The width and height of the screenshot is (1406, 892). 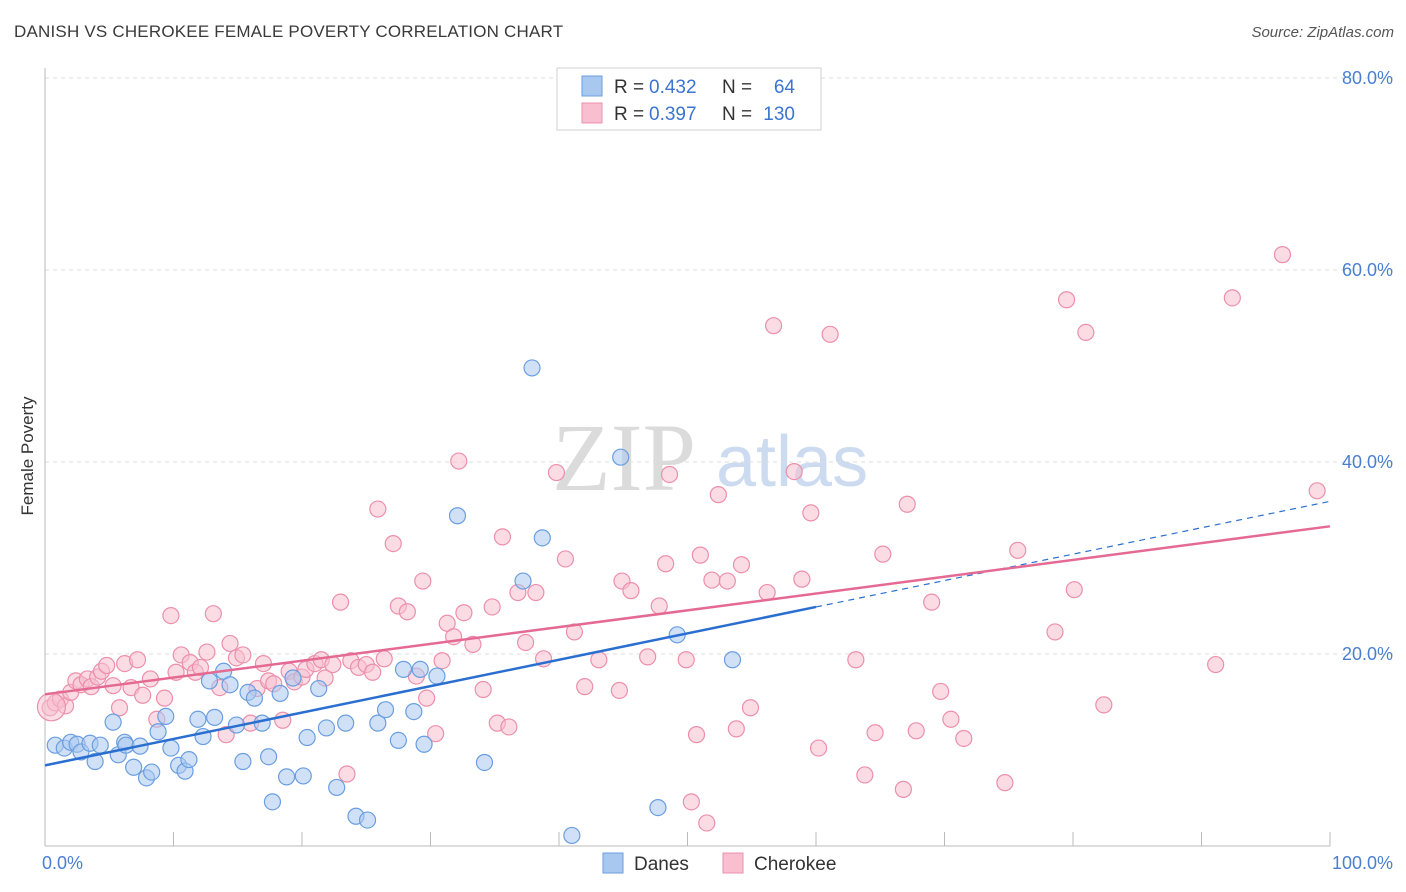 What do you see at coordinates (1362, 863) in the screenshot?
I see `x-tick-label-max: 100.0%` at bounding box center [1362, 863].